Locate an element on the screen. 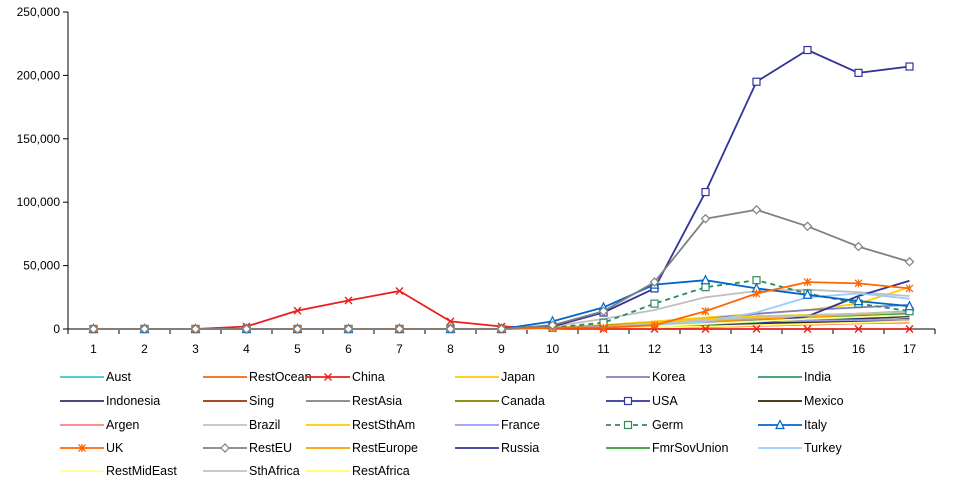  legend-item-italy: Italy is located at coordinates (793, 425).